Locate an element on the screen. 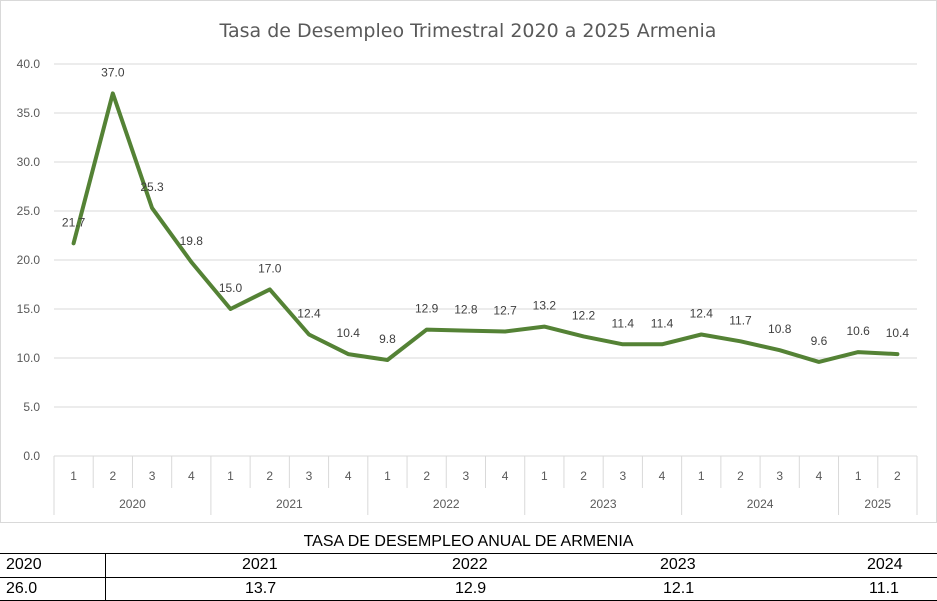  x-group-label: 2020 is located at coordinates (132, 504).